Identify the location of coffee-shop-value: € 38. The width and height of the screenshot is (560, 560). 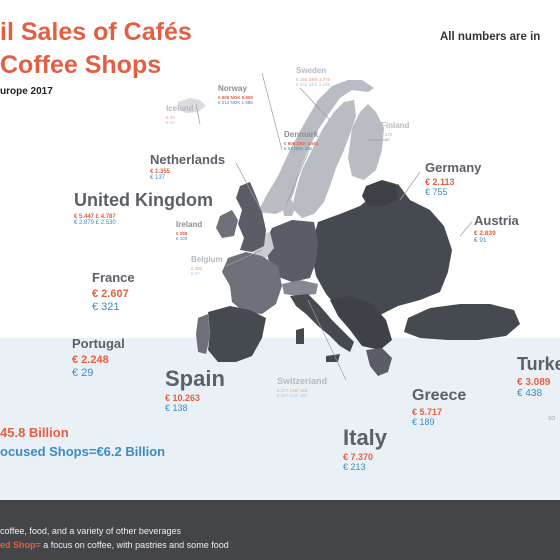
(385, 139).